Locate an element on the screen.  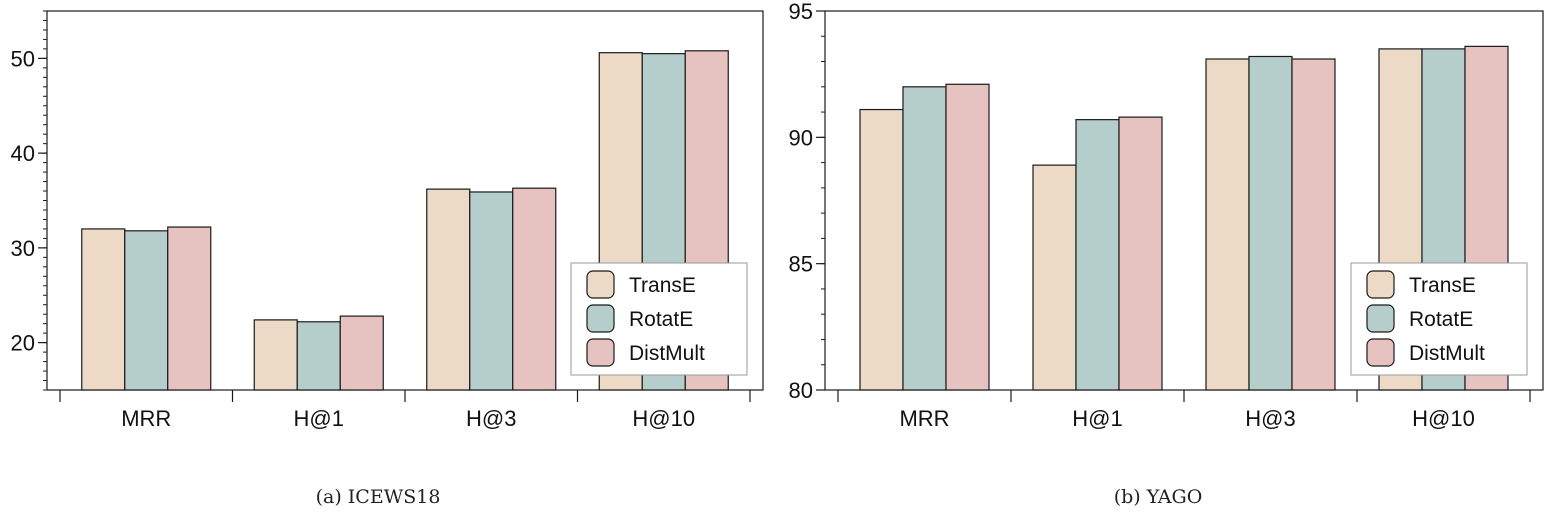
y-tick-label: 30 is located at coordinates (23, 248).